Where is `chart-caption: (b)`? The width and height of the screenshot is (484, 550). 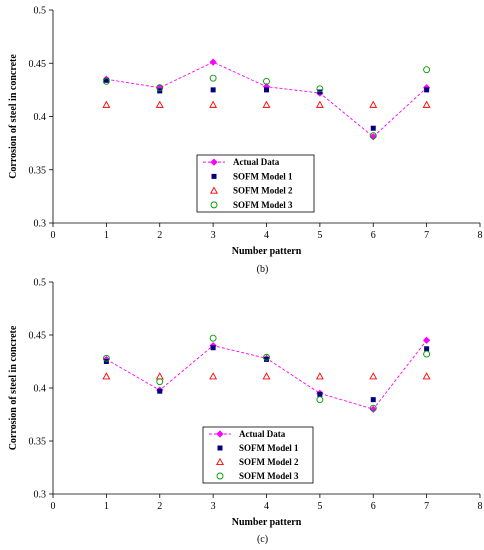 chart-caption: (b) is located at coordinates (263, 269).